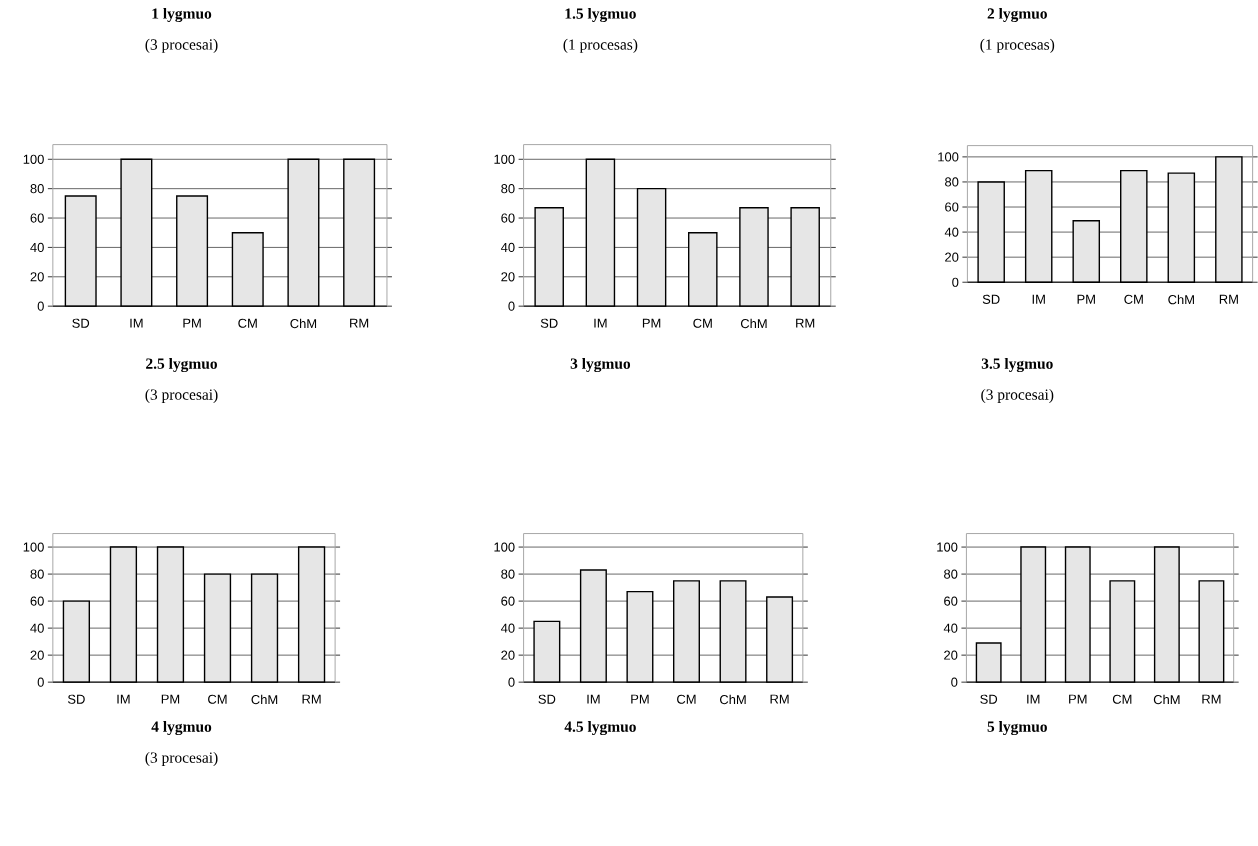  What do you see at coordinates (1017, 728) in the screenshot?
I see `text: 5 lygmuo` at bounding box center [1017, 728].